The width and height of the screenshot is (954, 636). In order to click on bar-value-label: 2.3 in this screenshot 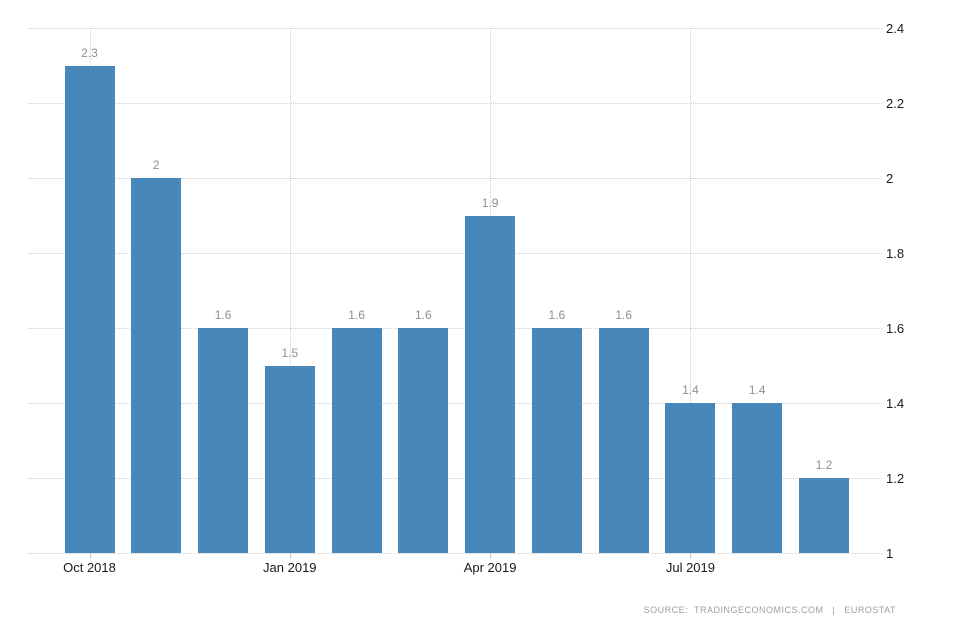, I will do `click(89, 52)`.